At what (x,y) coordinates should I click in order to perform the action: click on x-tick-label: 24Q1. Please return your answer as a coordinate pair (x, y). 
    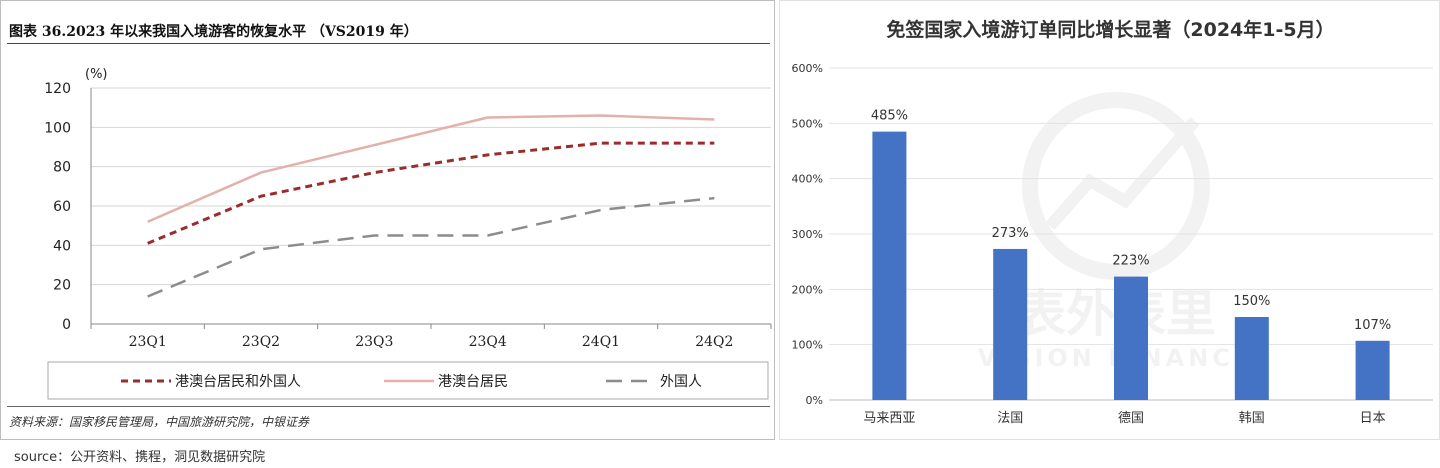
    Looking at the image, I should click on (601, 342).